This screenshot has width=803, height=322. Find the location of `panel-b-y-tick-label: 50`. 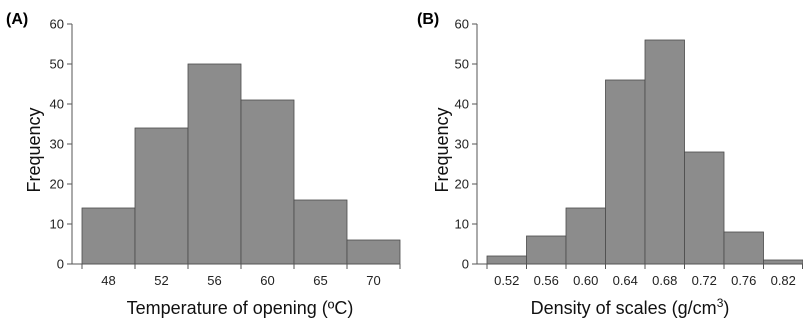

panel-b-y-tick-label: 50 is located at coordinates (462, 64).